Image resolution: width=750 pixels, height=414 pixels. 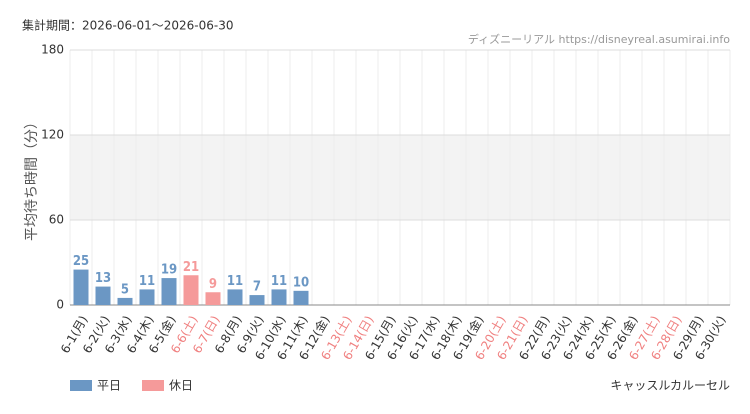 I want to click on data-label: 25, so click(x=81, y=261).